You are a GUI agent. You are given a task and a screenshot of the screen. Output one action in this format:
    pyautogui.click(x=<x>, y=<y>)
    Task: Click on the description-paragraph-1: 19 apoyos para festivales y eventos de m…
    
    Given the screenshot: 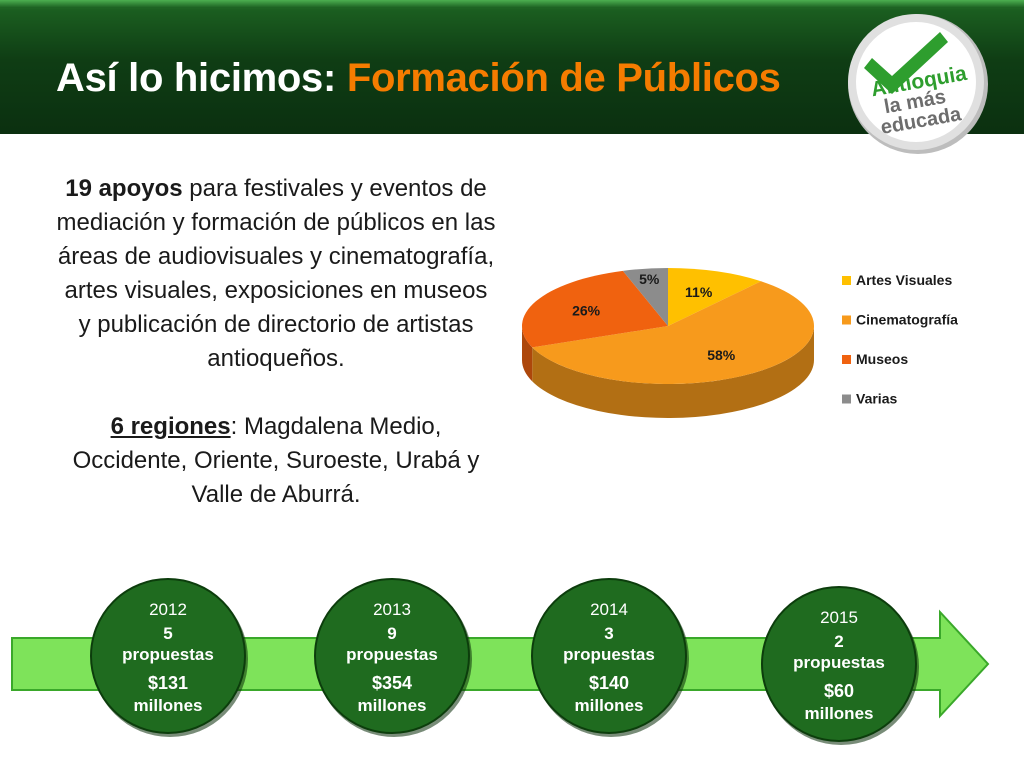 What is the action you would take?
    pyautogui.click(x=276, y=274)
    